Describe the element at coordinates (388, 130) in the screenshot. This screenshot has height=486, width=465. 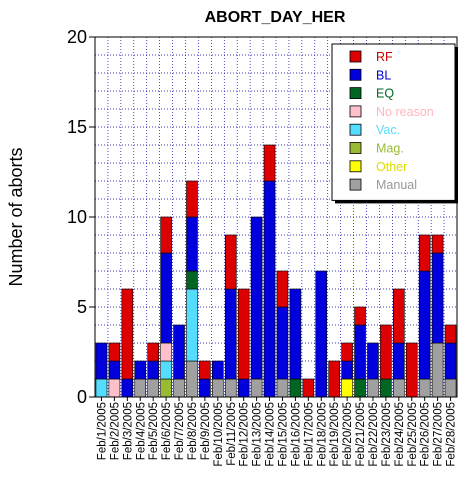
I see `legend-label-vac: Vac.` at that location.